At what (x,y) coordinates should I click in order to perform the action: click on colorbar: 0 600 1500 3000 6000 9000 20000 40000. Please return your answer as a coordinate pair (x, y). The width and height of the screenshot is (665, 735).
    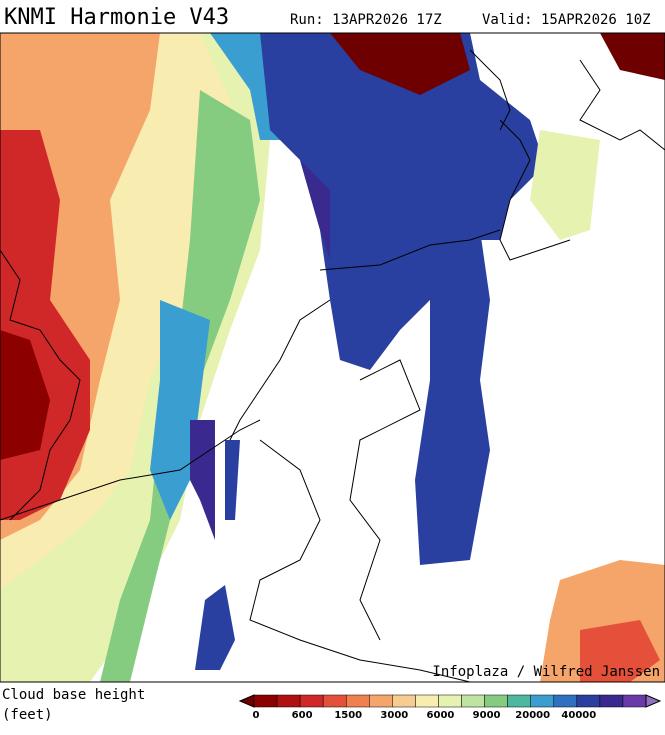
    Looking at the image, I should click on (450, 707).